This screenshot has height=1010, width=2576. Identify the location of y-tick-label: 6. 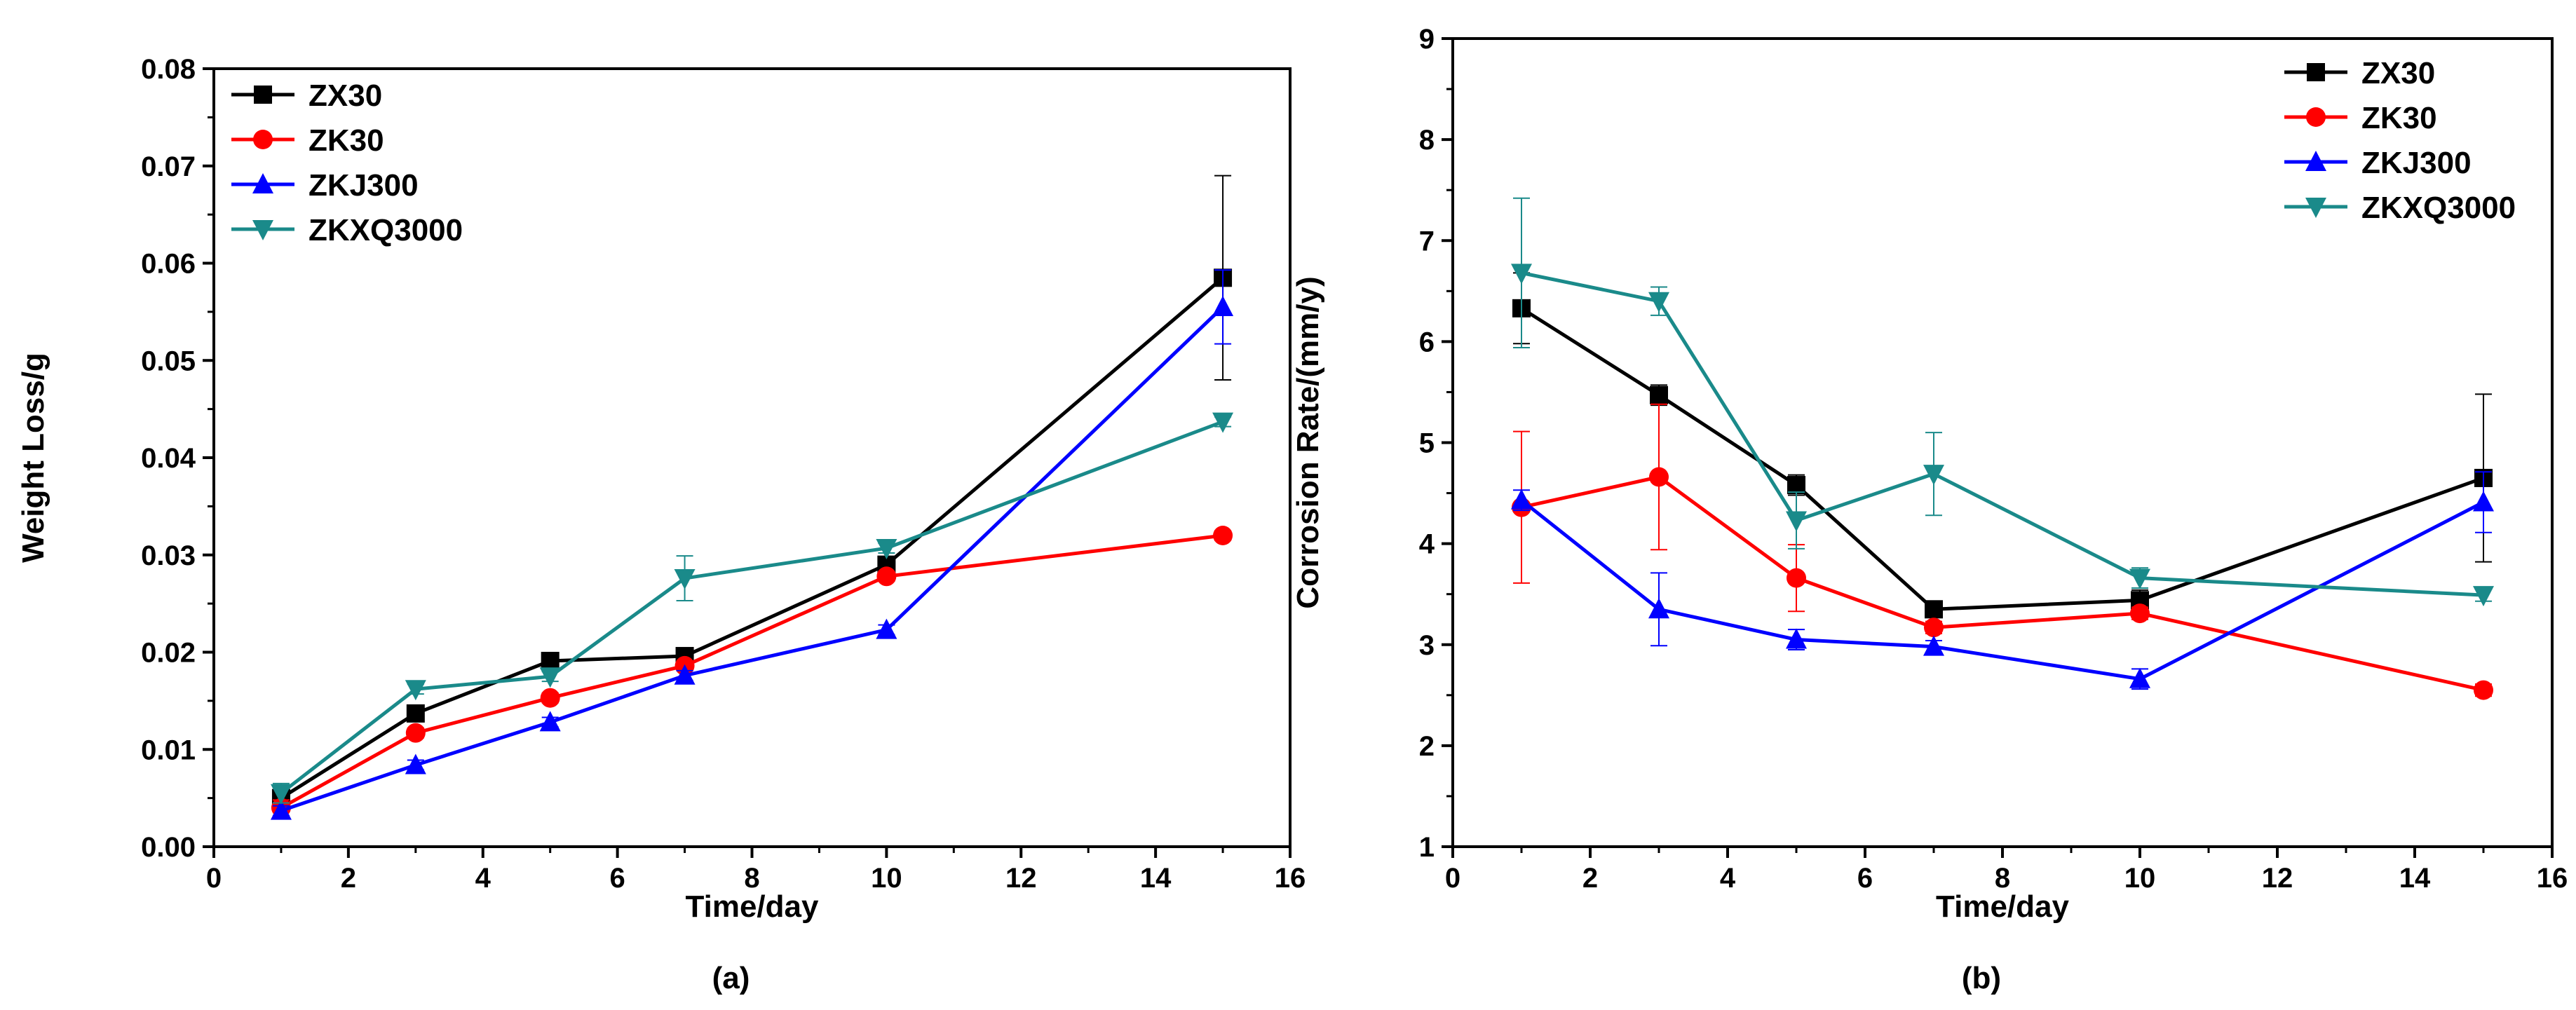
(1427, 342).